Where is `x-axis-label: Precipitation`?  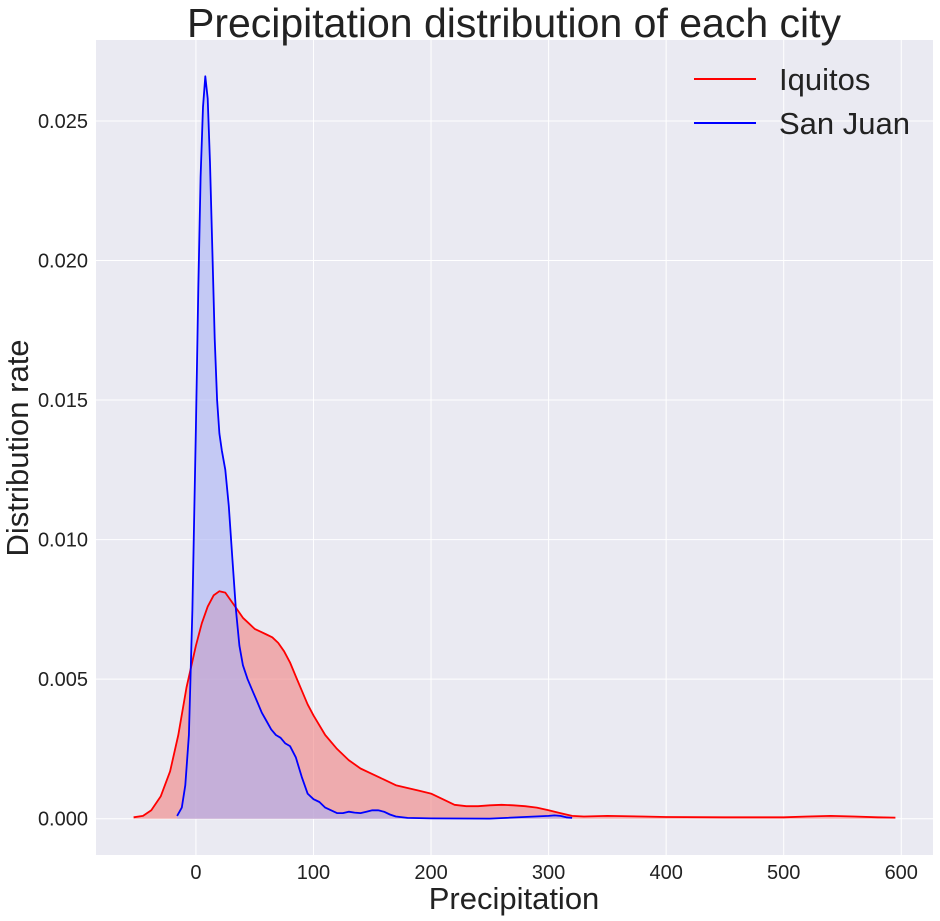
x-axis-label: Precipitation is located at coordinates (514, 898).